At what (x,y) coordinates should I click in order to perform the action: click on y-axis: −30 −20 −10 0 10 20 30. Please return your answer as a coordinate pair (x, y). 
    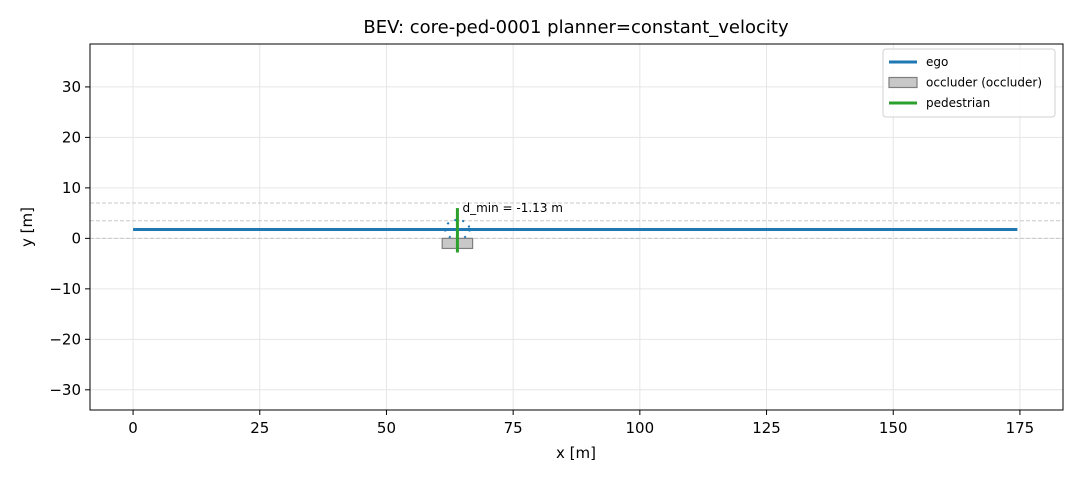
    Looking at the image, I should click on (69, 238).